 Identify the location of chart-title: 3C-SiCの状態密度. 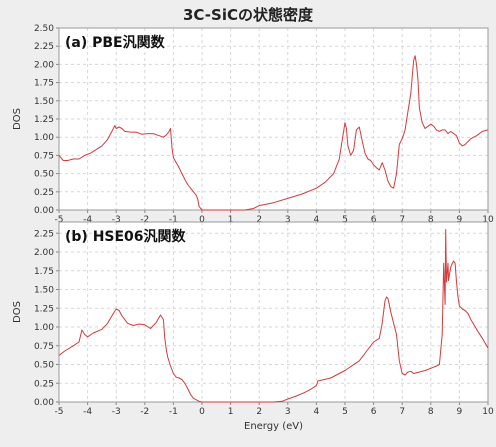
(248, 15).